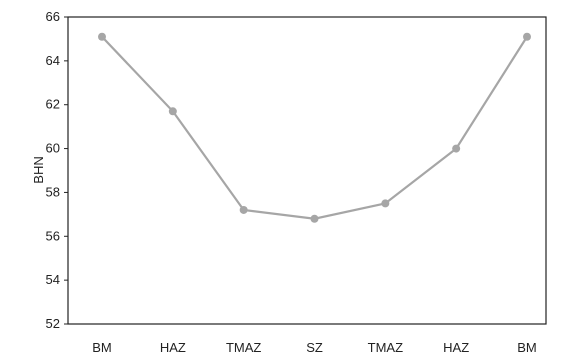 The height and width of the screenshot is (362, 561). I want to click on y-tick-label: 66, so click(53, 16).